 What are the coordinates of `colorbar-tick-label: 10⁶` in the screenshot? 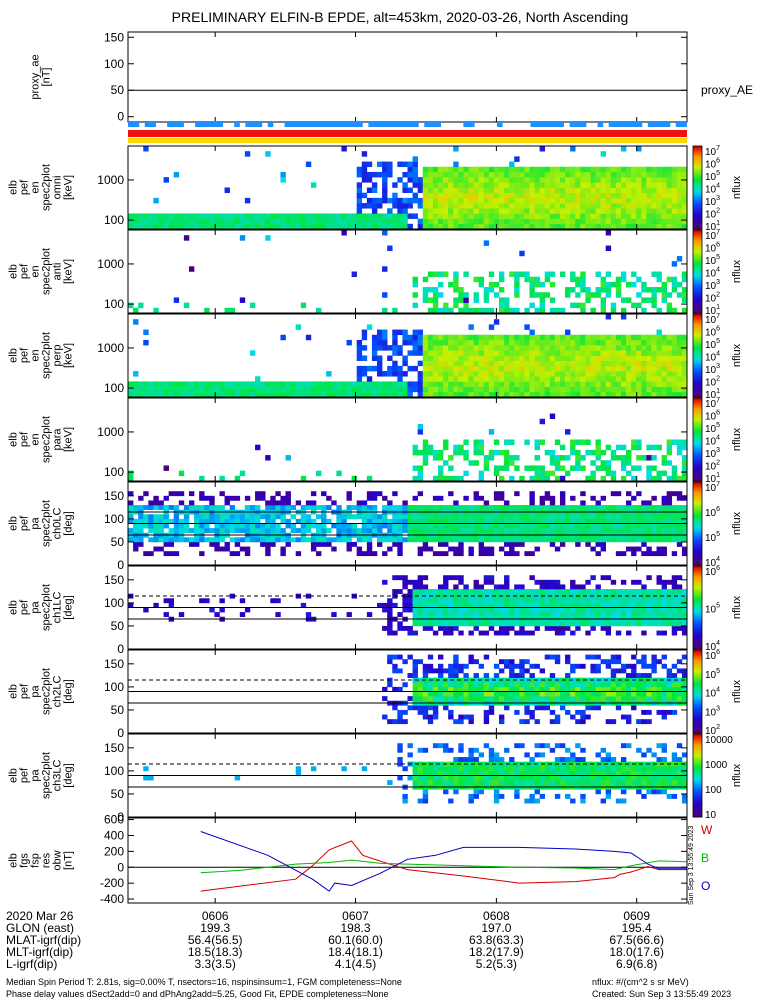 It's located at (712, 248).